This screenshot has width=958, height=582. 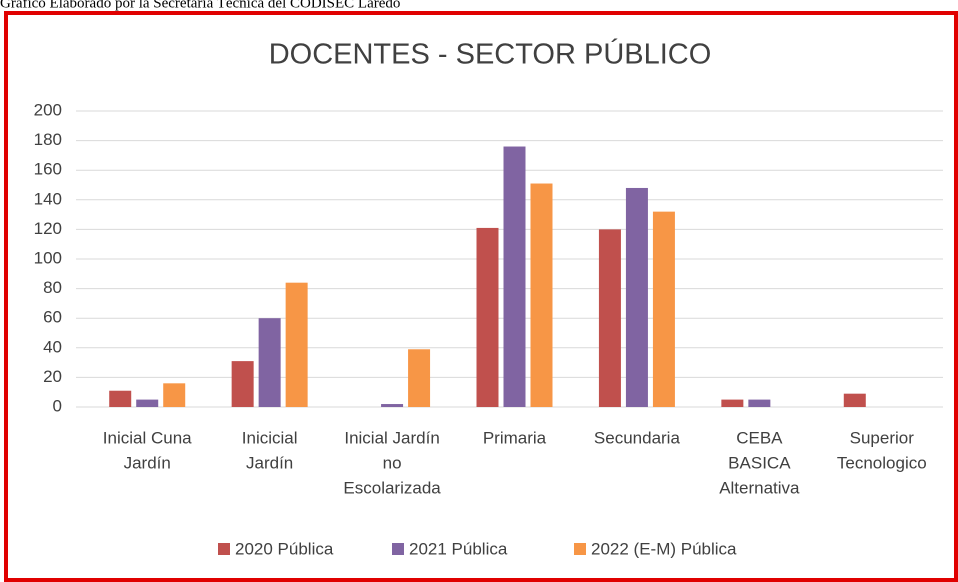 What do you see at coordinates (52, 287) in the screenshot?
I see `y-tick-label: 80` at bounding box center [52, 287].